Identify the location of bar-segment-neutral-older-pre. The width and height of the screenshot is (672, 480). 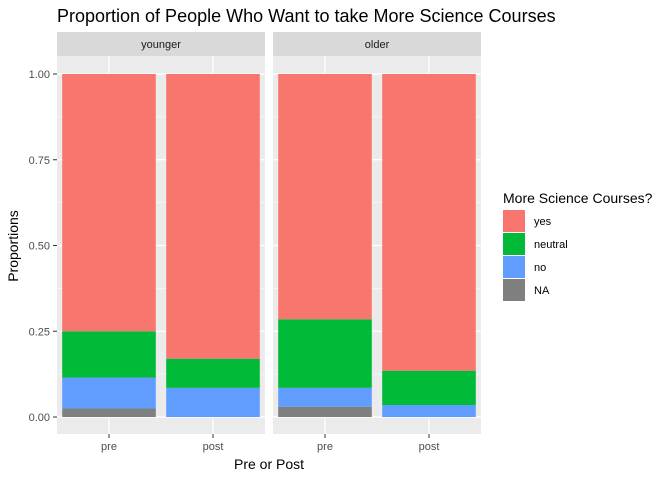
(325, 353).